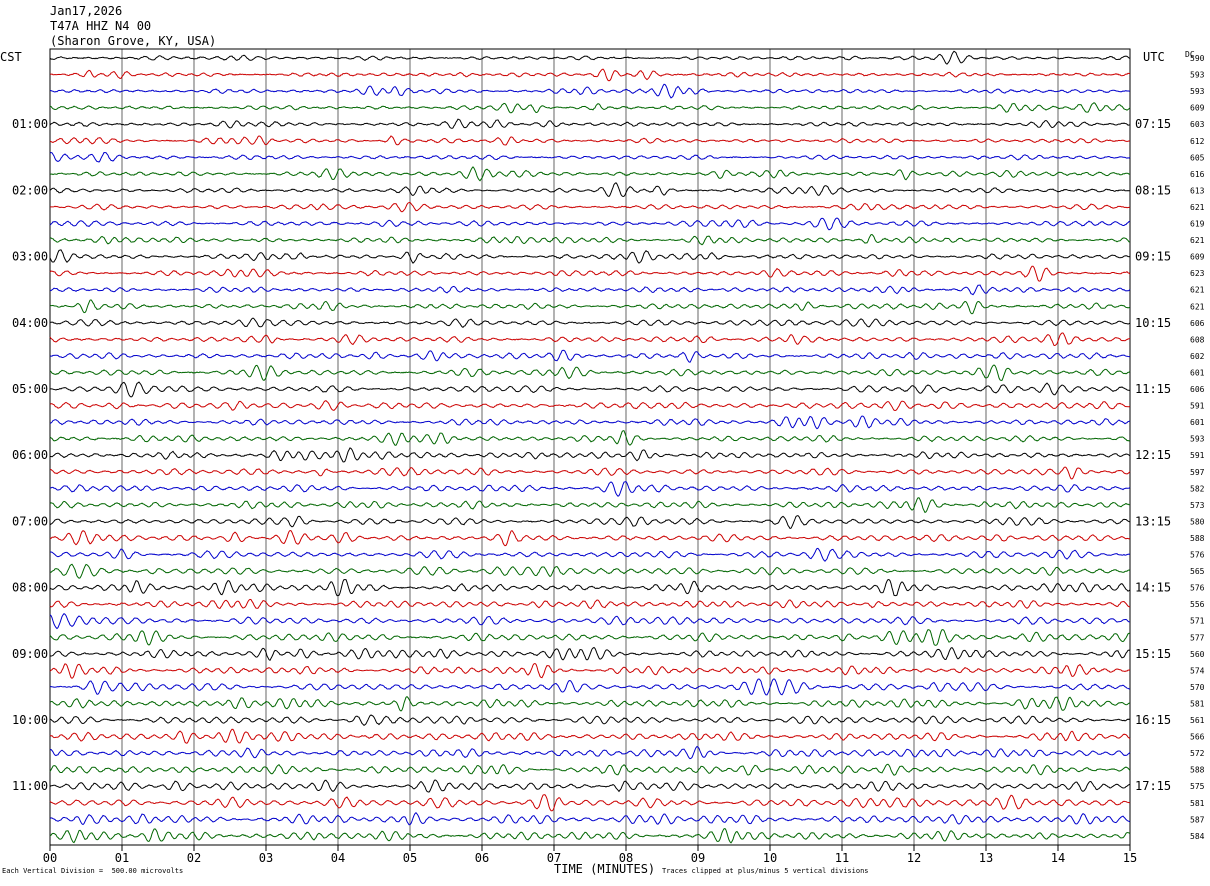  I want to click on x-tick-label: 02, so click(194, 858).